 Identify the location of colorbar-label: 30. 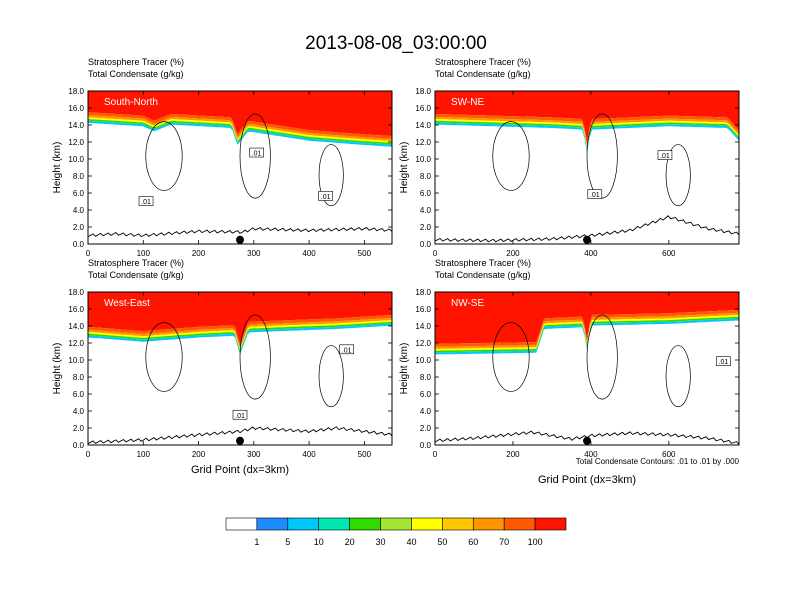
(381, 542).